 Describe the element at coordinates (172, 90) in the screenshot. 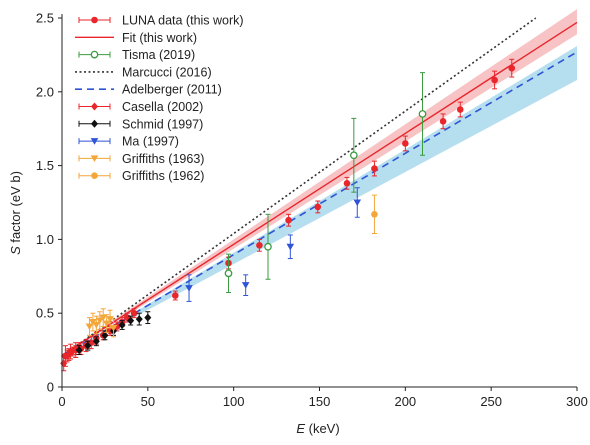

I see `legend-label: Adelberger (2011)` at that location.